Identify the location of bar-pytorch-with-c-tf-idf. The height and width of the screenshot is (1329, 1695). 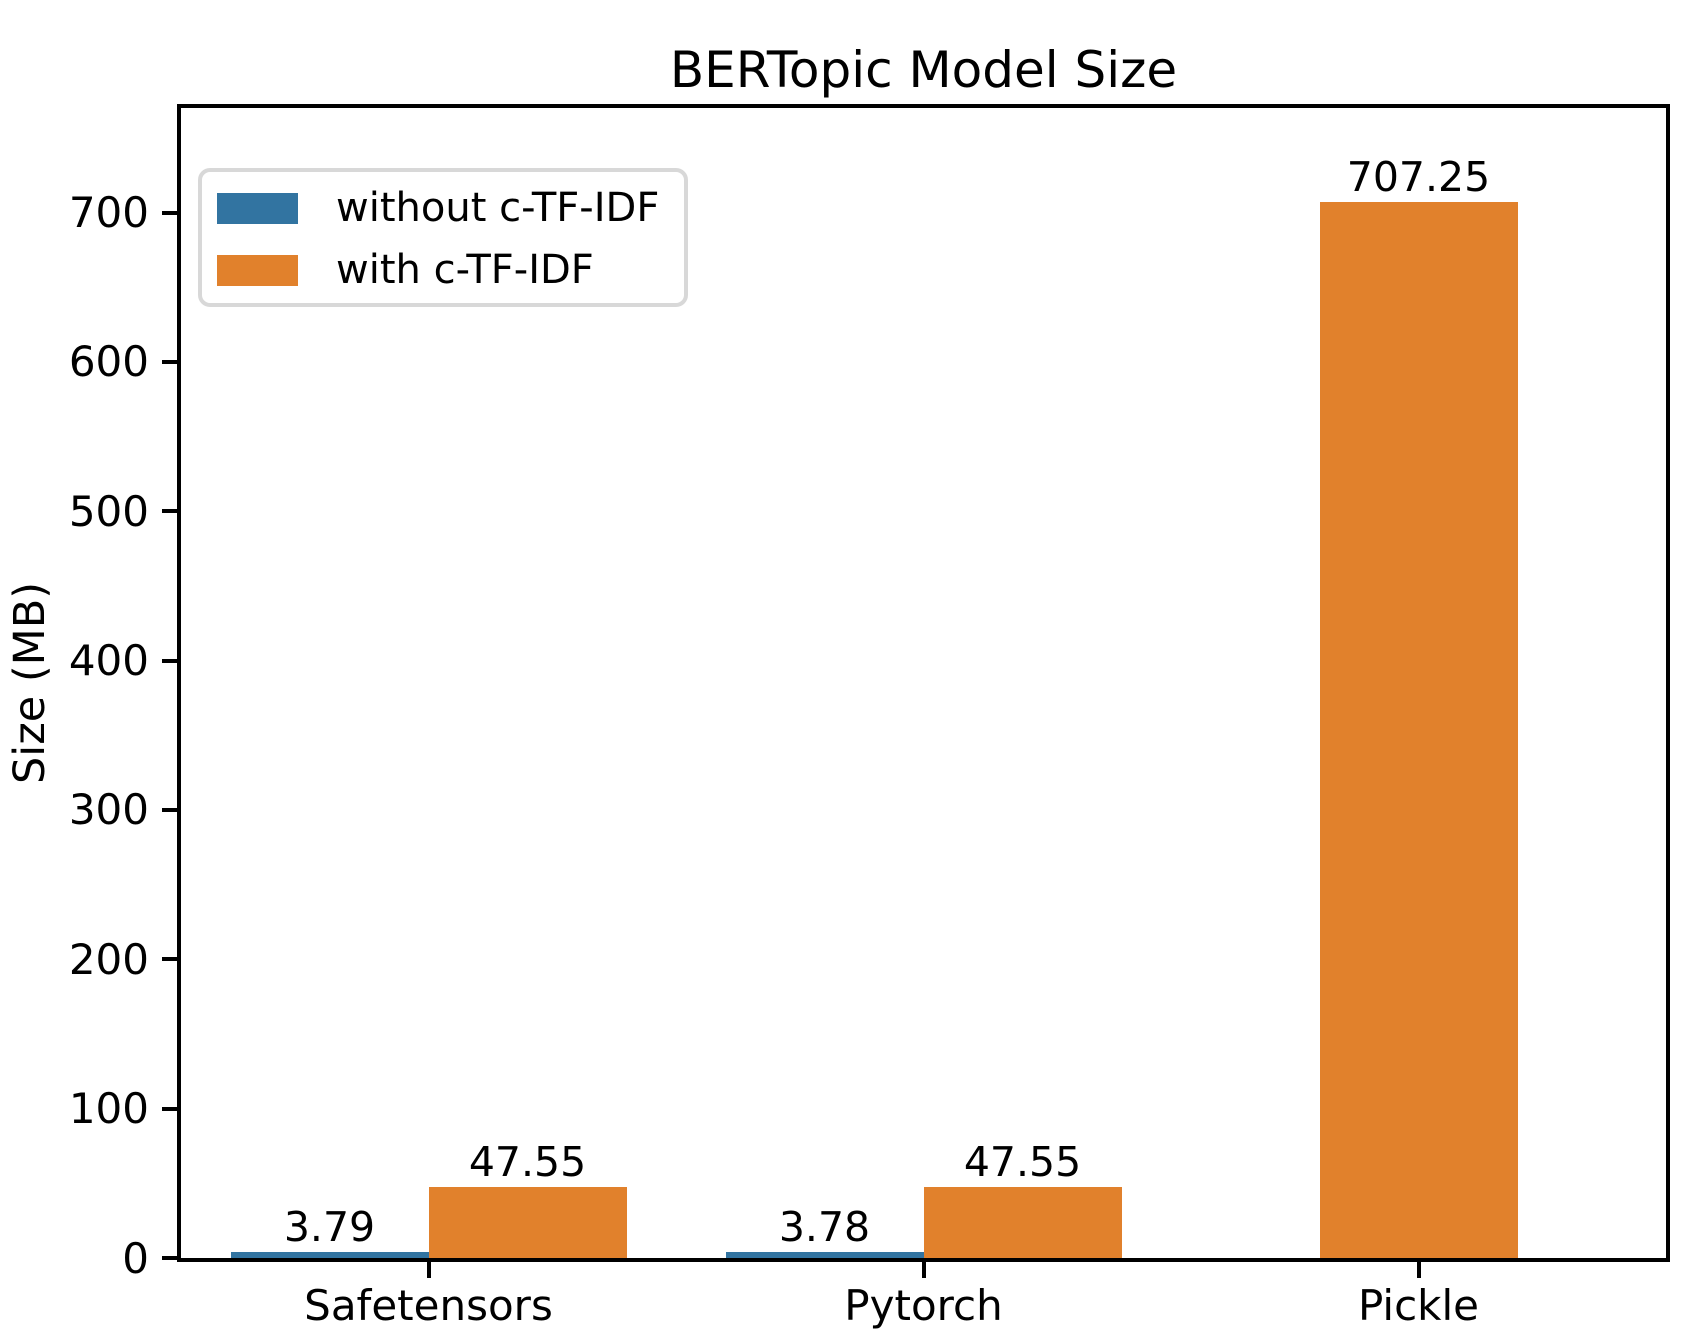
(1023, 1222).